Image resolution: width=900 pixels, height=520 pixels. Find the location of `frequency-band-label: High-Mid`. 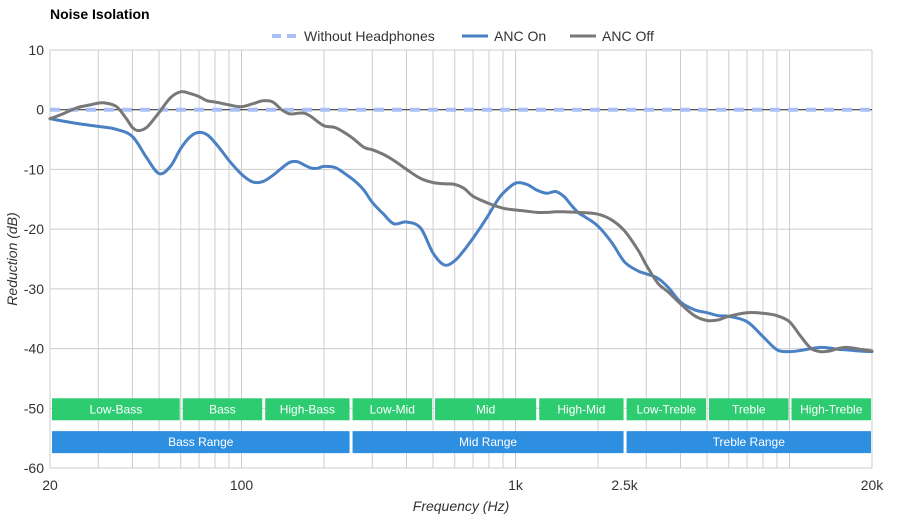

frequency-band-label: High-Mid is located at coordinates (581, 409).